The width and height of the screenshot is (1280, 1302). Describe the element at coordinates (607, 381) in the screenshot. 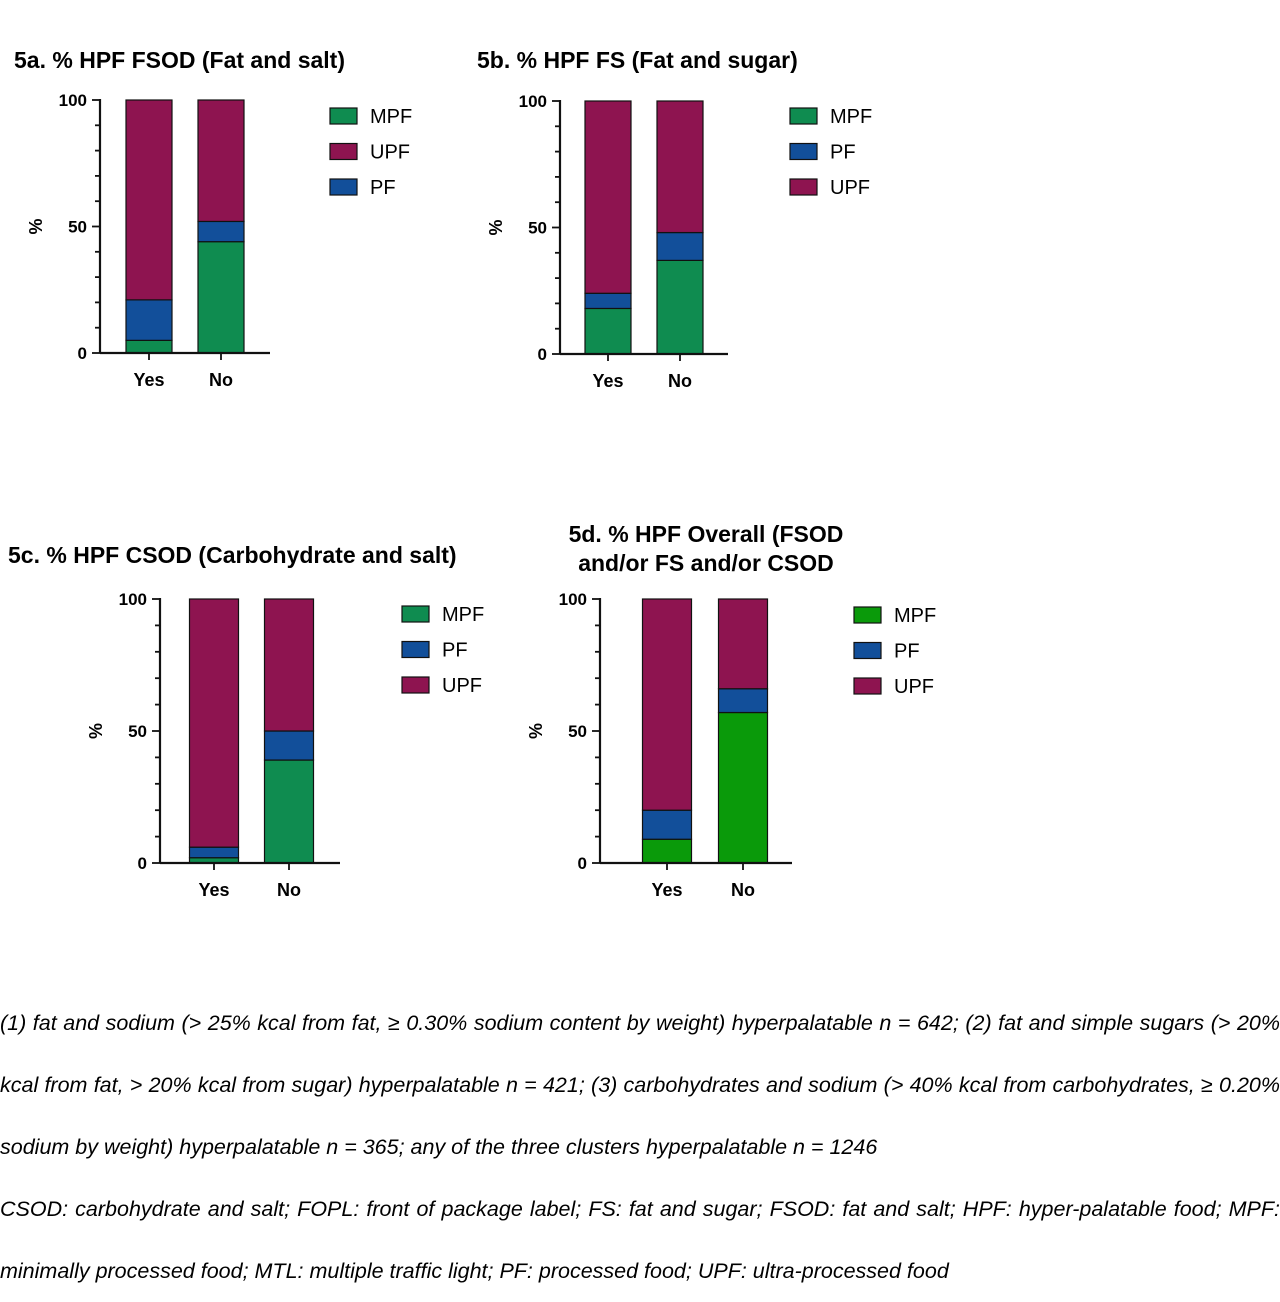

I see `chart-b-x-tick-label: Yes` at that location.